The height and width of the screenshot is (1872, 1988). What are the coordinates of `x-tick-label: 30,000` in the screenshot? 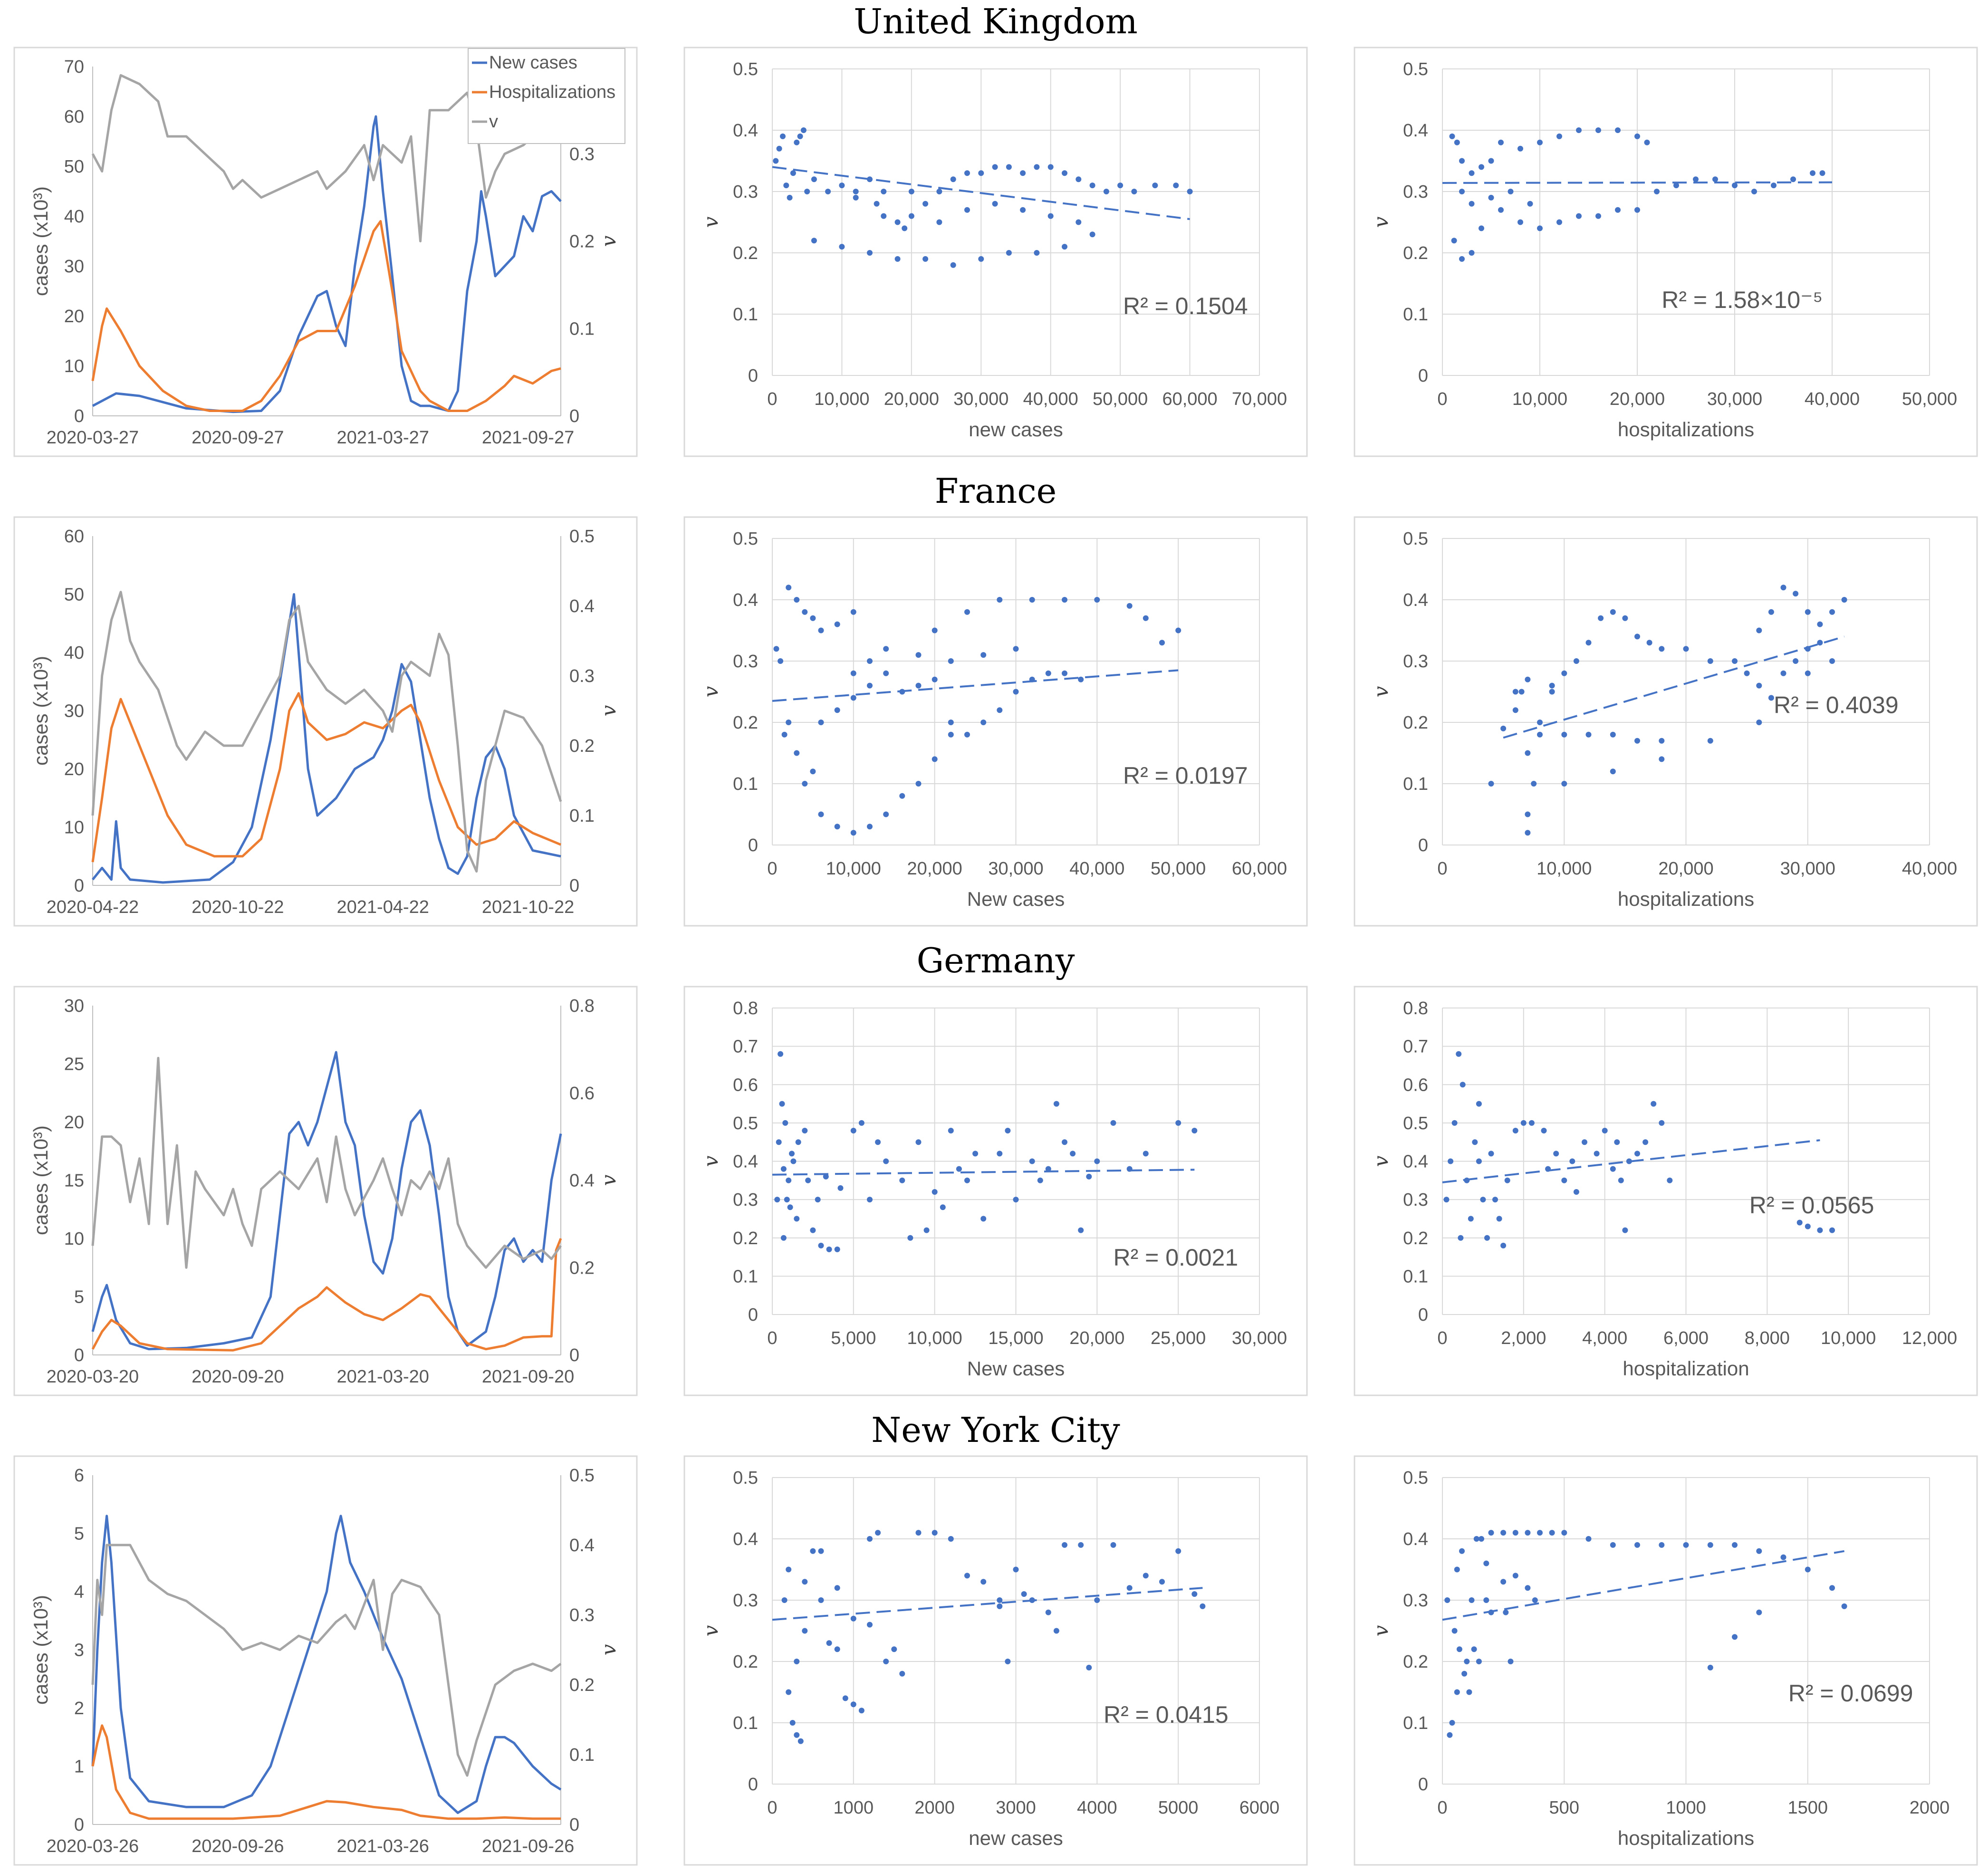 It's located at (980, 399).